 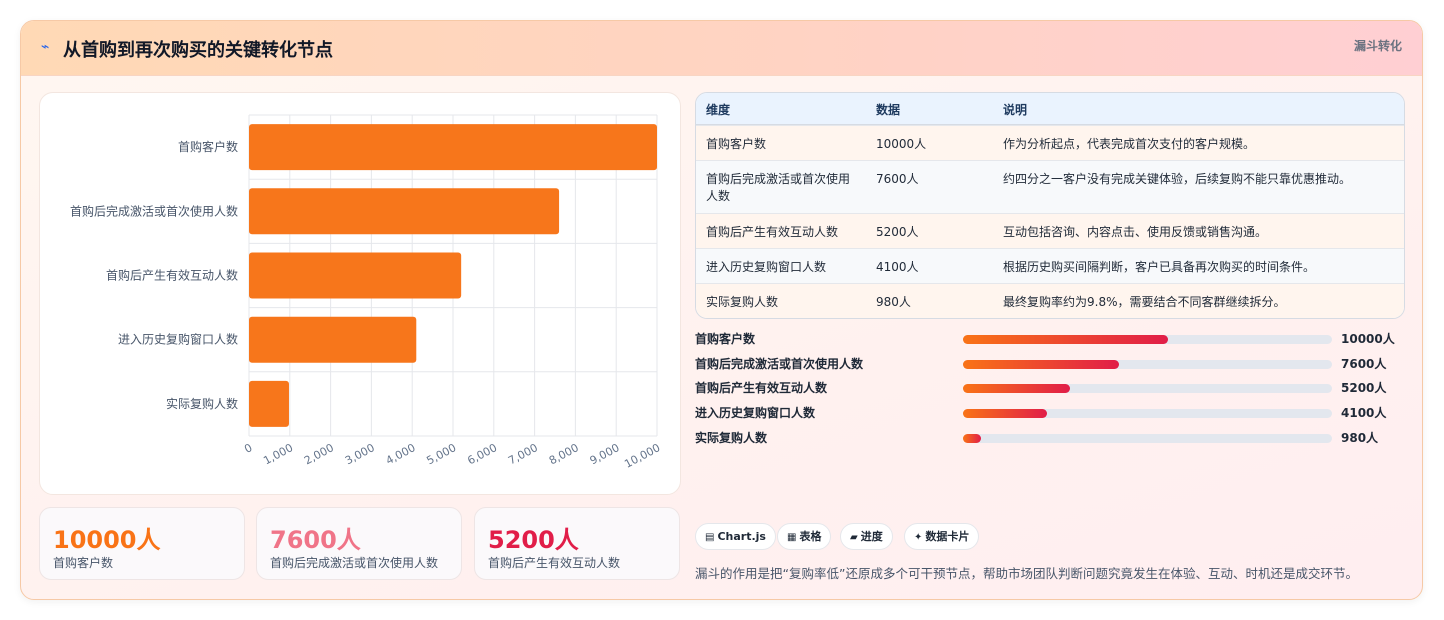 What do you see at coordinates (1364, 388) in the screenshot?
I see `progress-value: 5200人` at bounding box center [1364, 388].